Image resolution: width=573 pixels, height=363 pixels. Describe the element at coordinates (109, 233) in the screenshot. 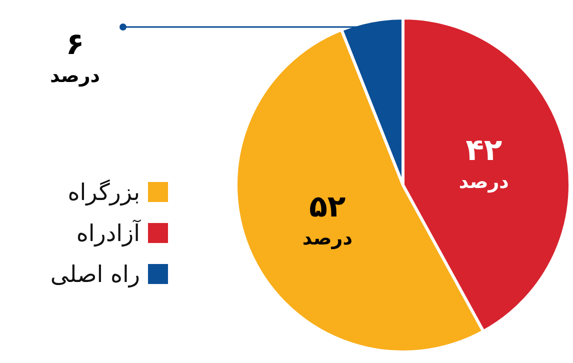

I see `legend-label: آزادراه` at that location.